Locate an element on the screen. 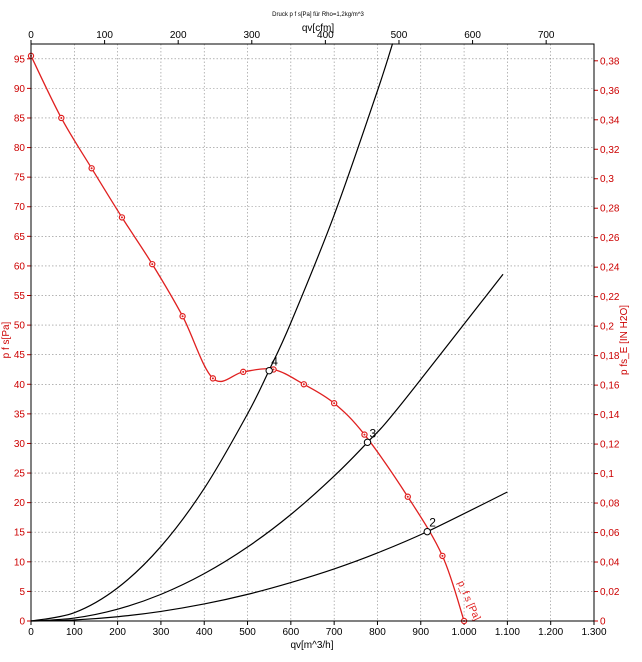  y-tick-label: 30 is located at coordinates (20, 444).